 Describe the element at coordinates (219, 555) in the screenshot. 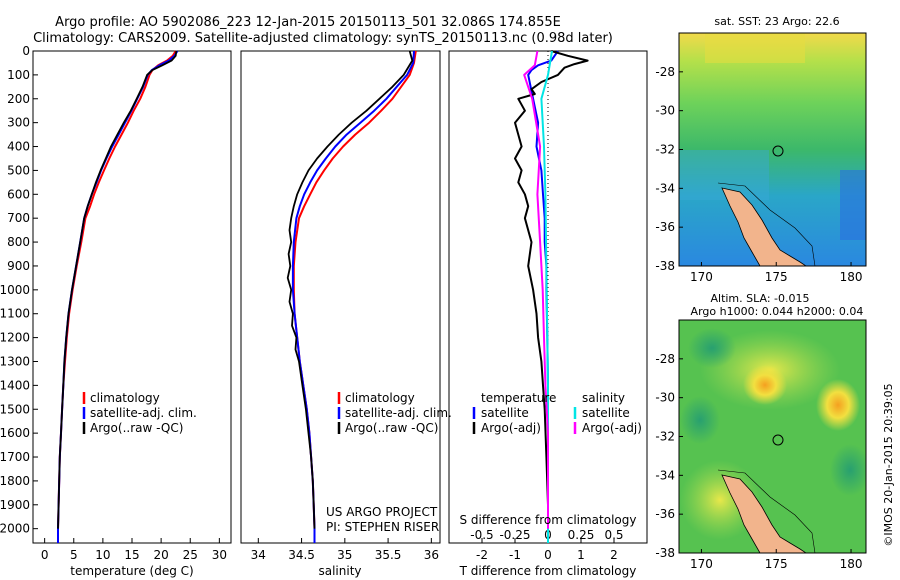

I see `x-tick-label: 30` at that location.